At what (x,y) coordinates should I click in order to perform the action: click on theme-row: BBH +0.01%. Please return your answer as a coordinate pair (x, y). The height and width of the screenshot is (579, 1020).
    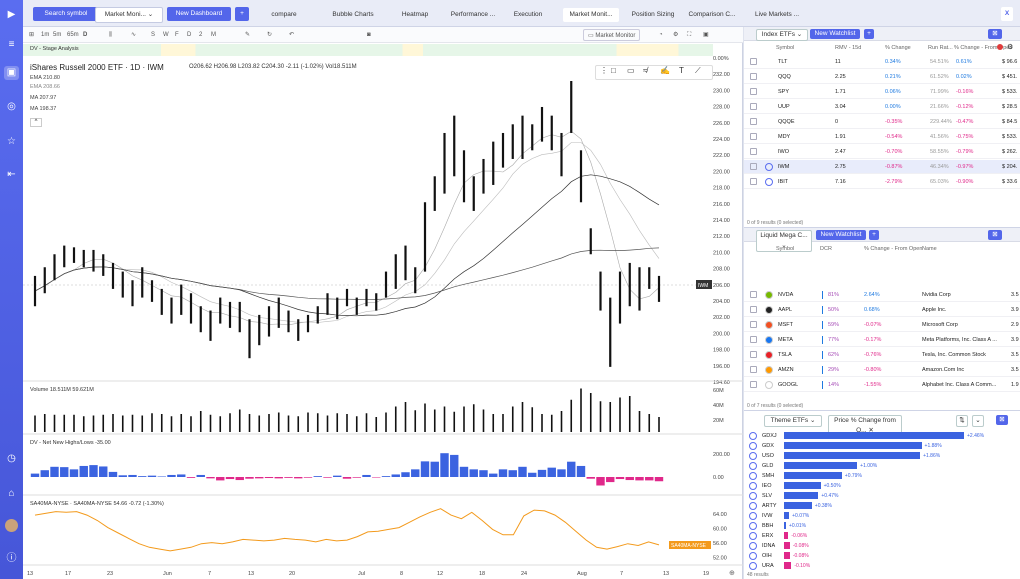
    Looking at the image, I should click on (882, 526).